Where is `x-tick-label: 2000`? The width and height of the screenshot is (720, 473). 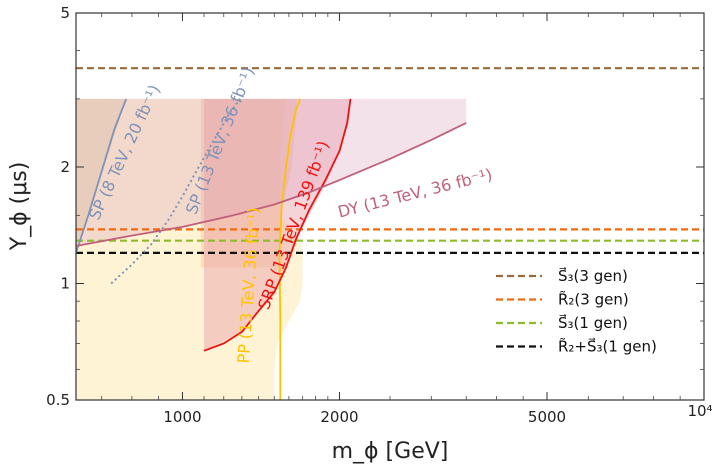
x-tick-label: 2000 is located at coordinates (339, 417).